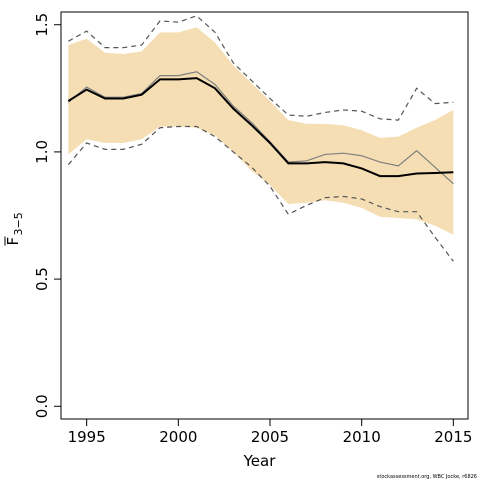 This screenshot has height=480, width=480. What do you see at coordinates (42, 152) in the screenshot?
I see `y-tick-label-1.0: 1.0` at bounding box center [42, 152].